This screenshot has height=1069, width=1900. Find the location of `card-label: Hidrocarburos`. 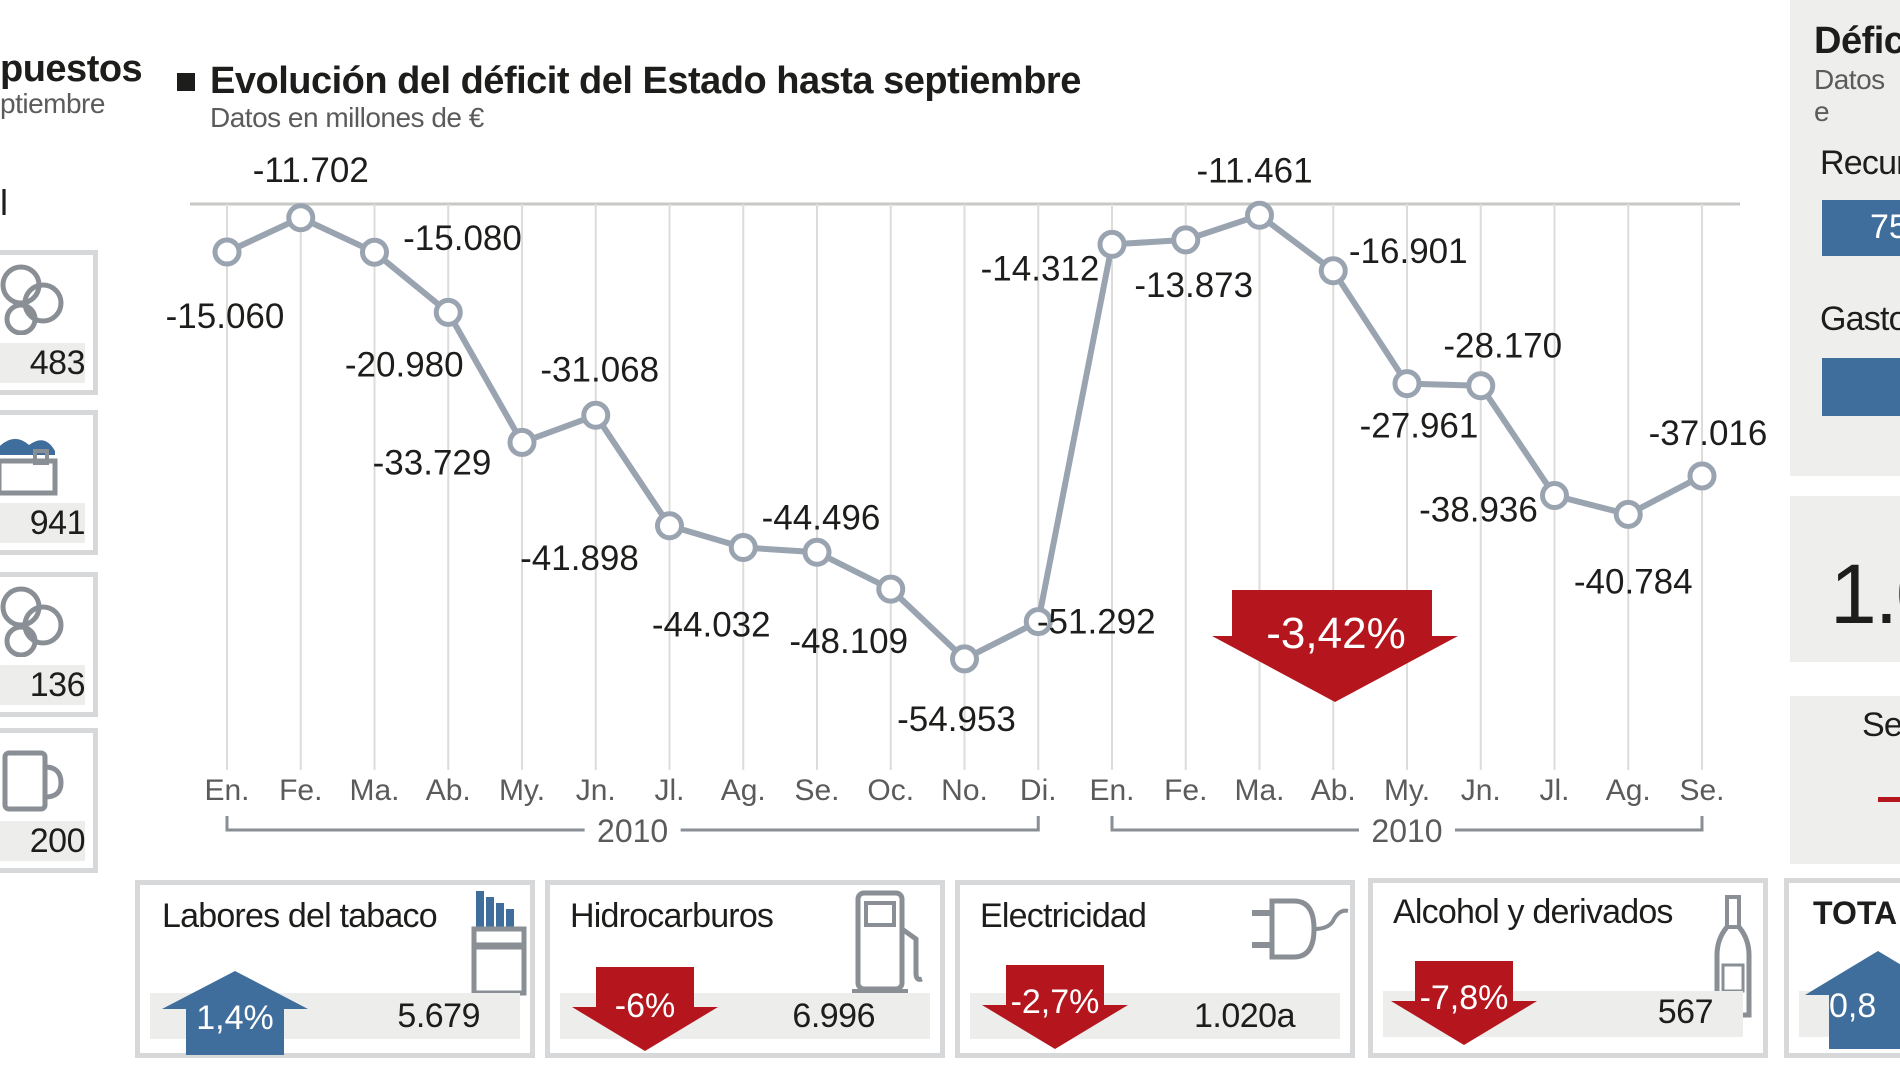

card-label: Hidrocarburos is located at coordinates (672, 916).